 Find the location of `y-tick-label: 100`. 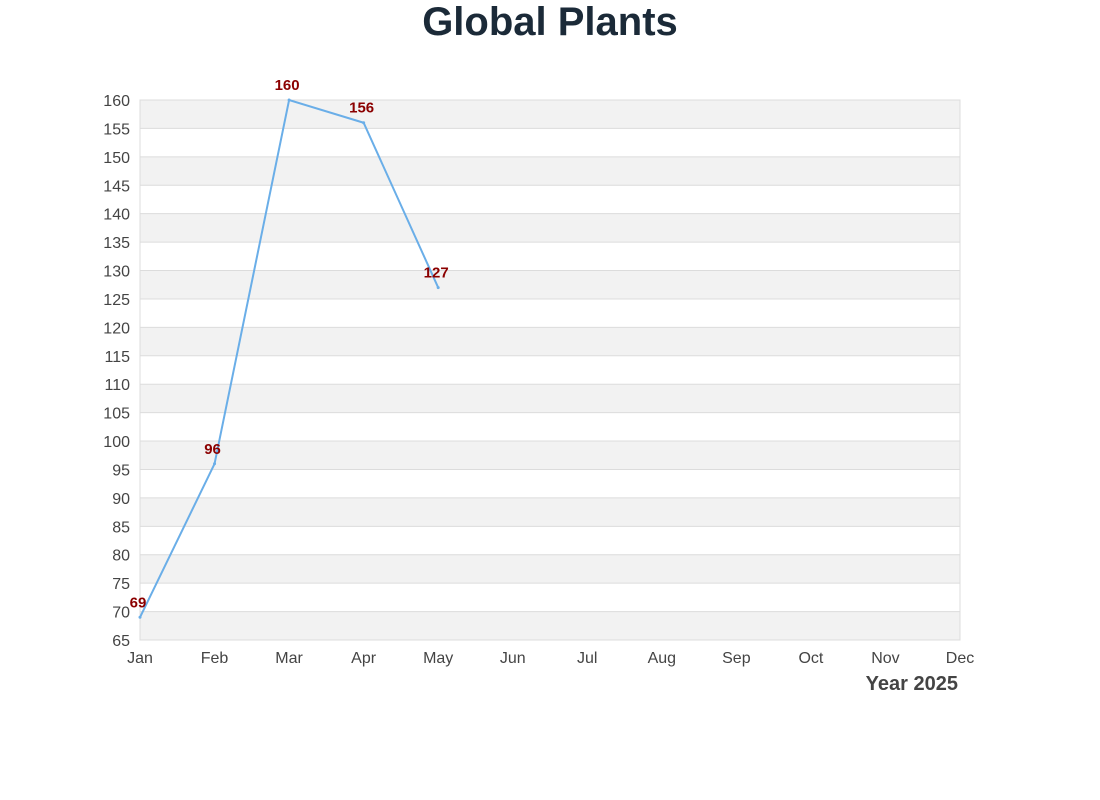

y-tick-label: 100 is located at coordinates (116, 442).